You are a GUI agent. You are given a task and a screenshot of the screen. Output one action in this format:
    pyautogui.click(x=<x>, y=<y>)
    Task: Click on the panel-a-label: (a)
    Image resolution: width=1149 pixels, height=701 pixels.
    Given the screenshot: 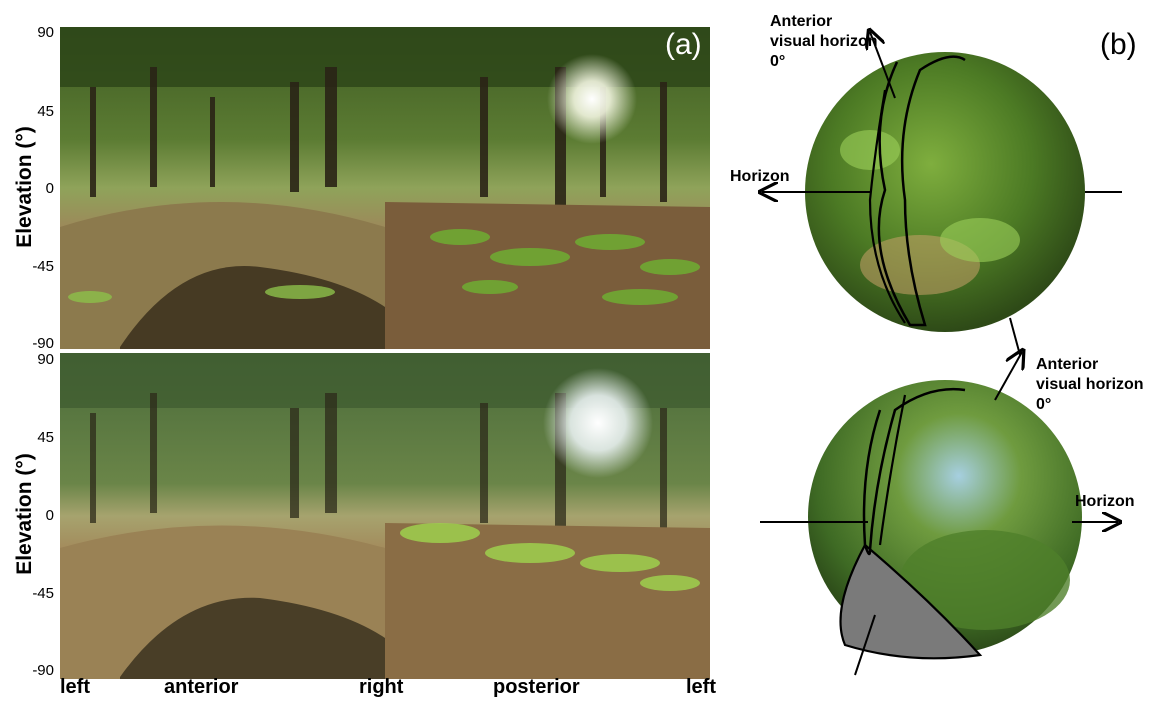 What is the action you would take?
    pyautogui.click(x=683, y=44)
    